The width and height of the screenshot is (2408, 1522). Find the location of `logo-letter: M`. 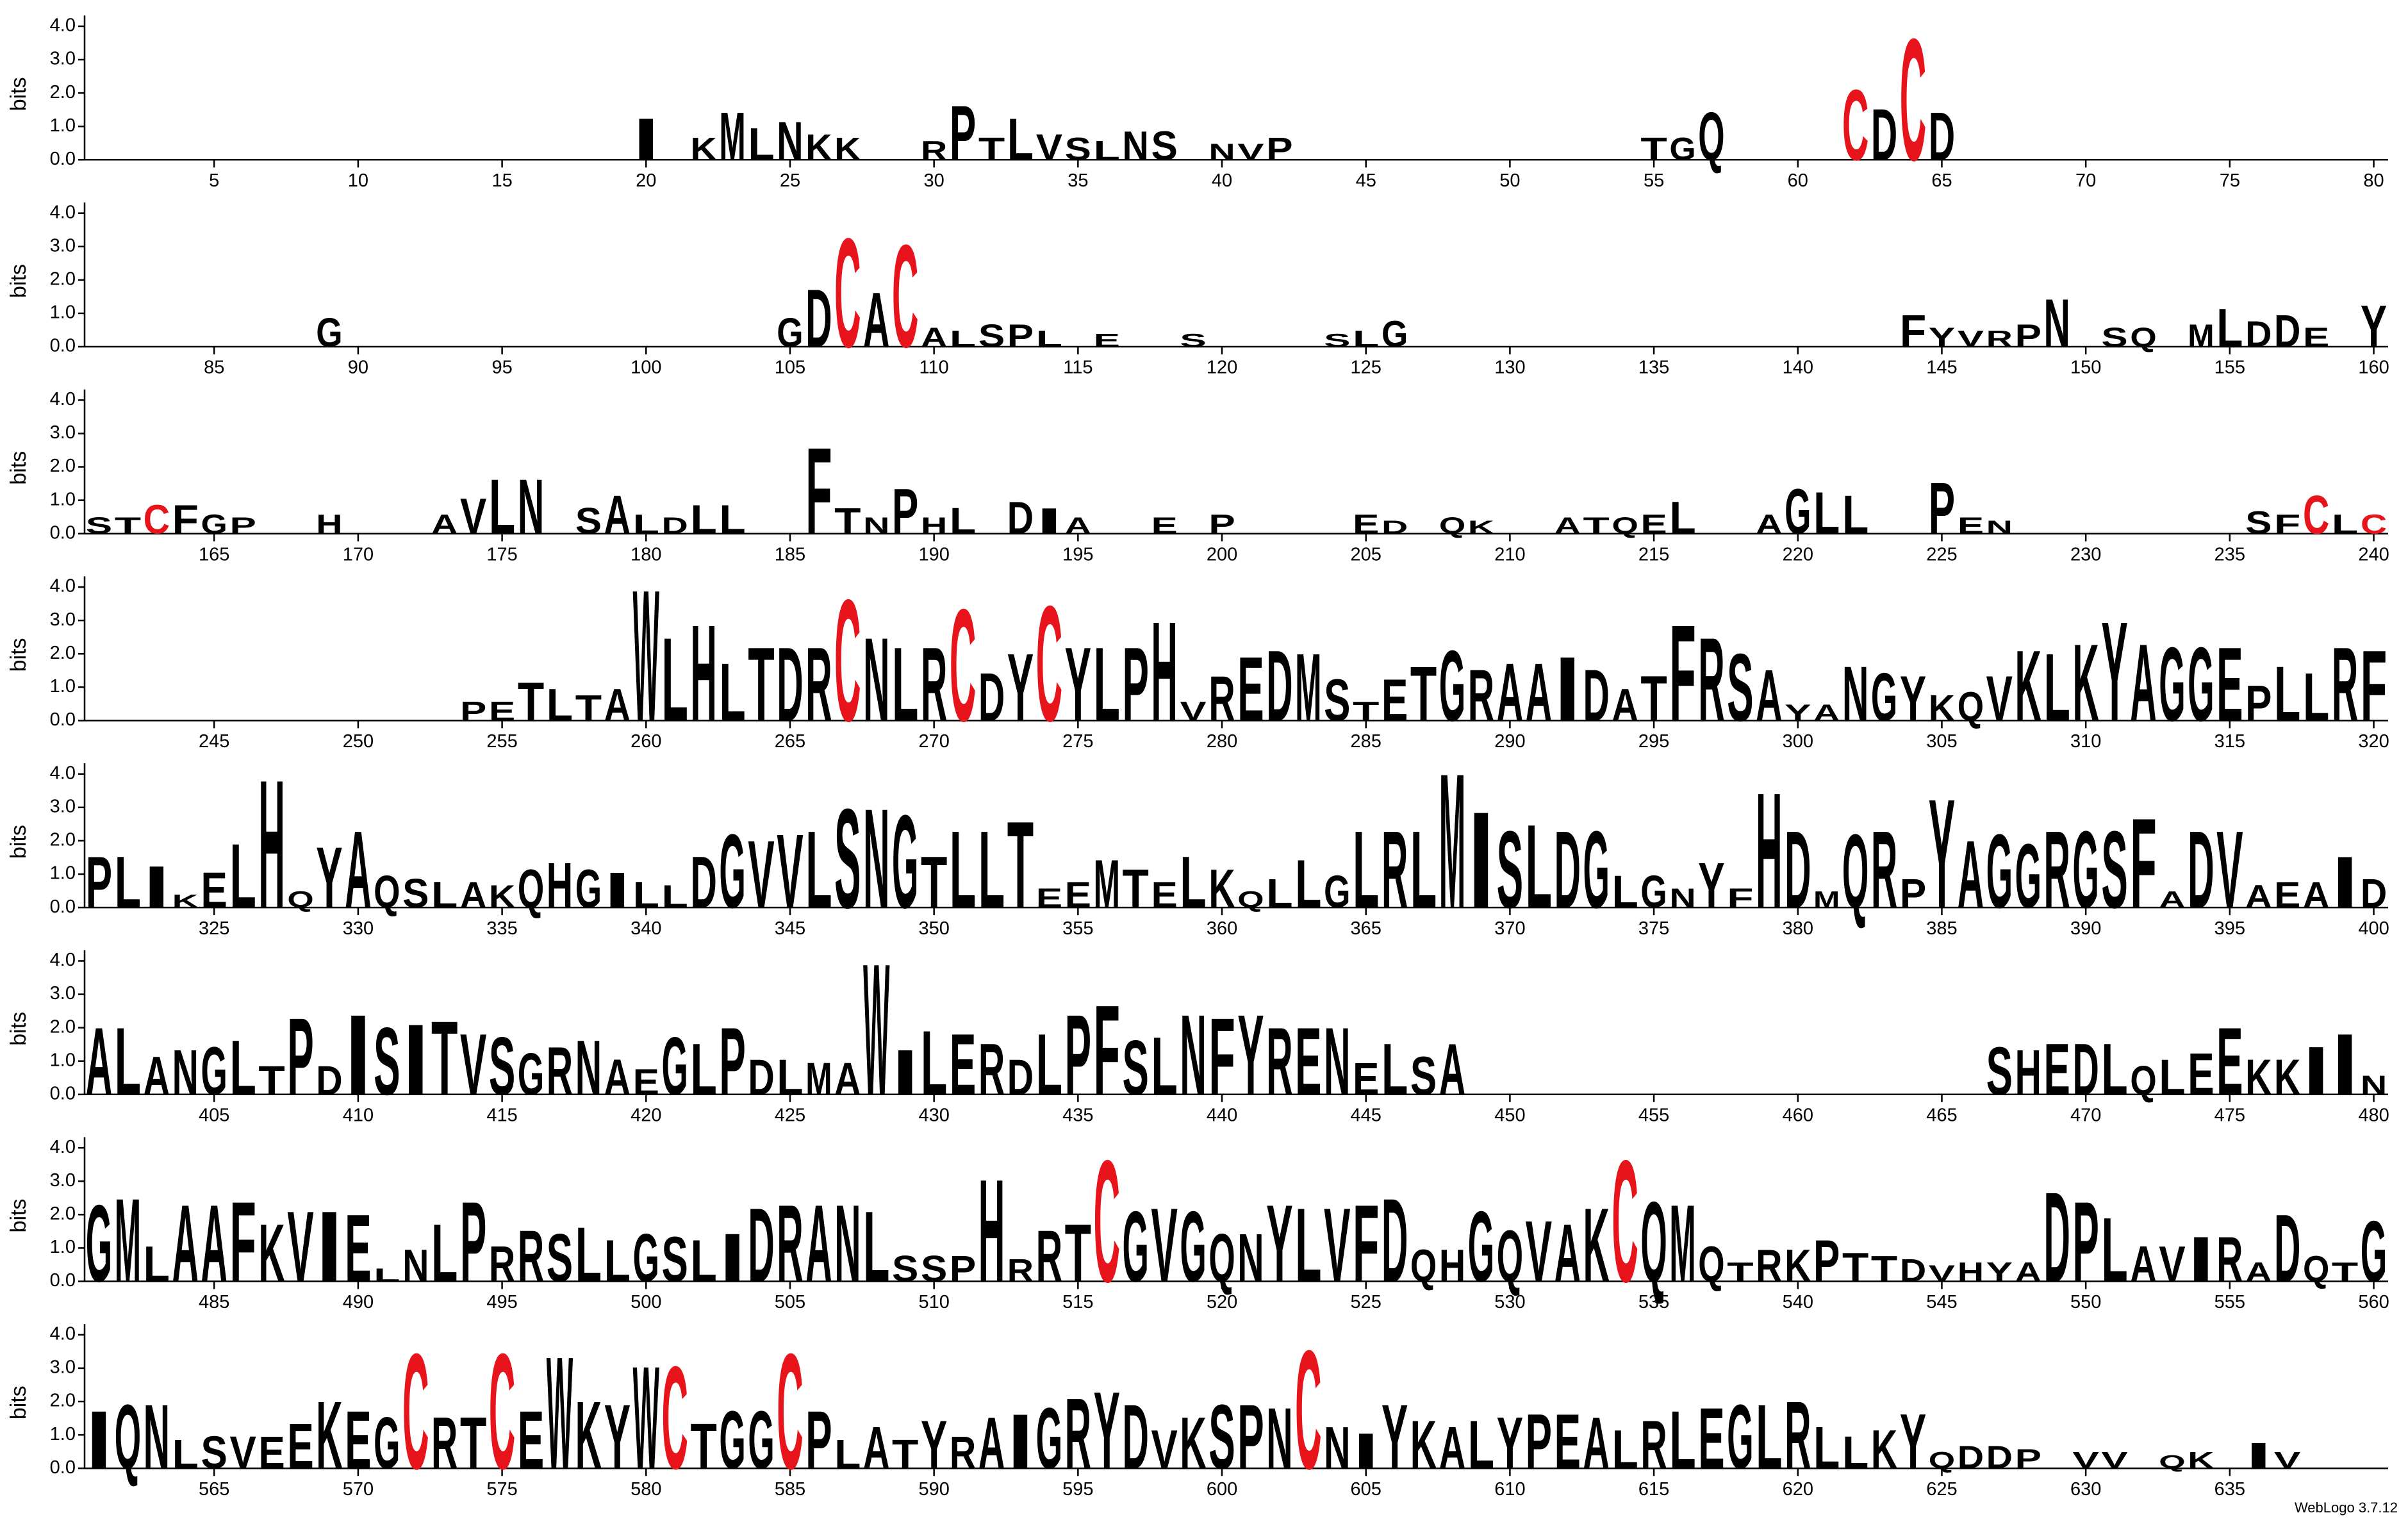

logo-letter: M is located at coordinates (732, 135).